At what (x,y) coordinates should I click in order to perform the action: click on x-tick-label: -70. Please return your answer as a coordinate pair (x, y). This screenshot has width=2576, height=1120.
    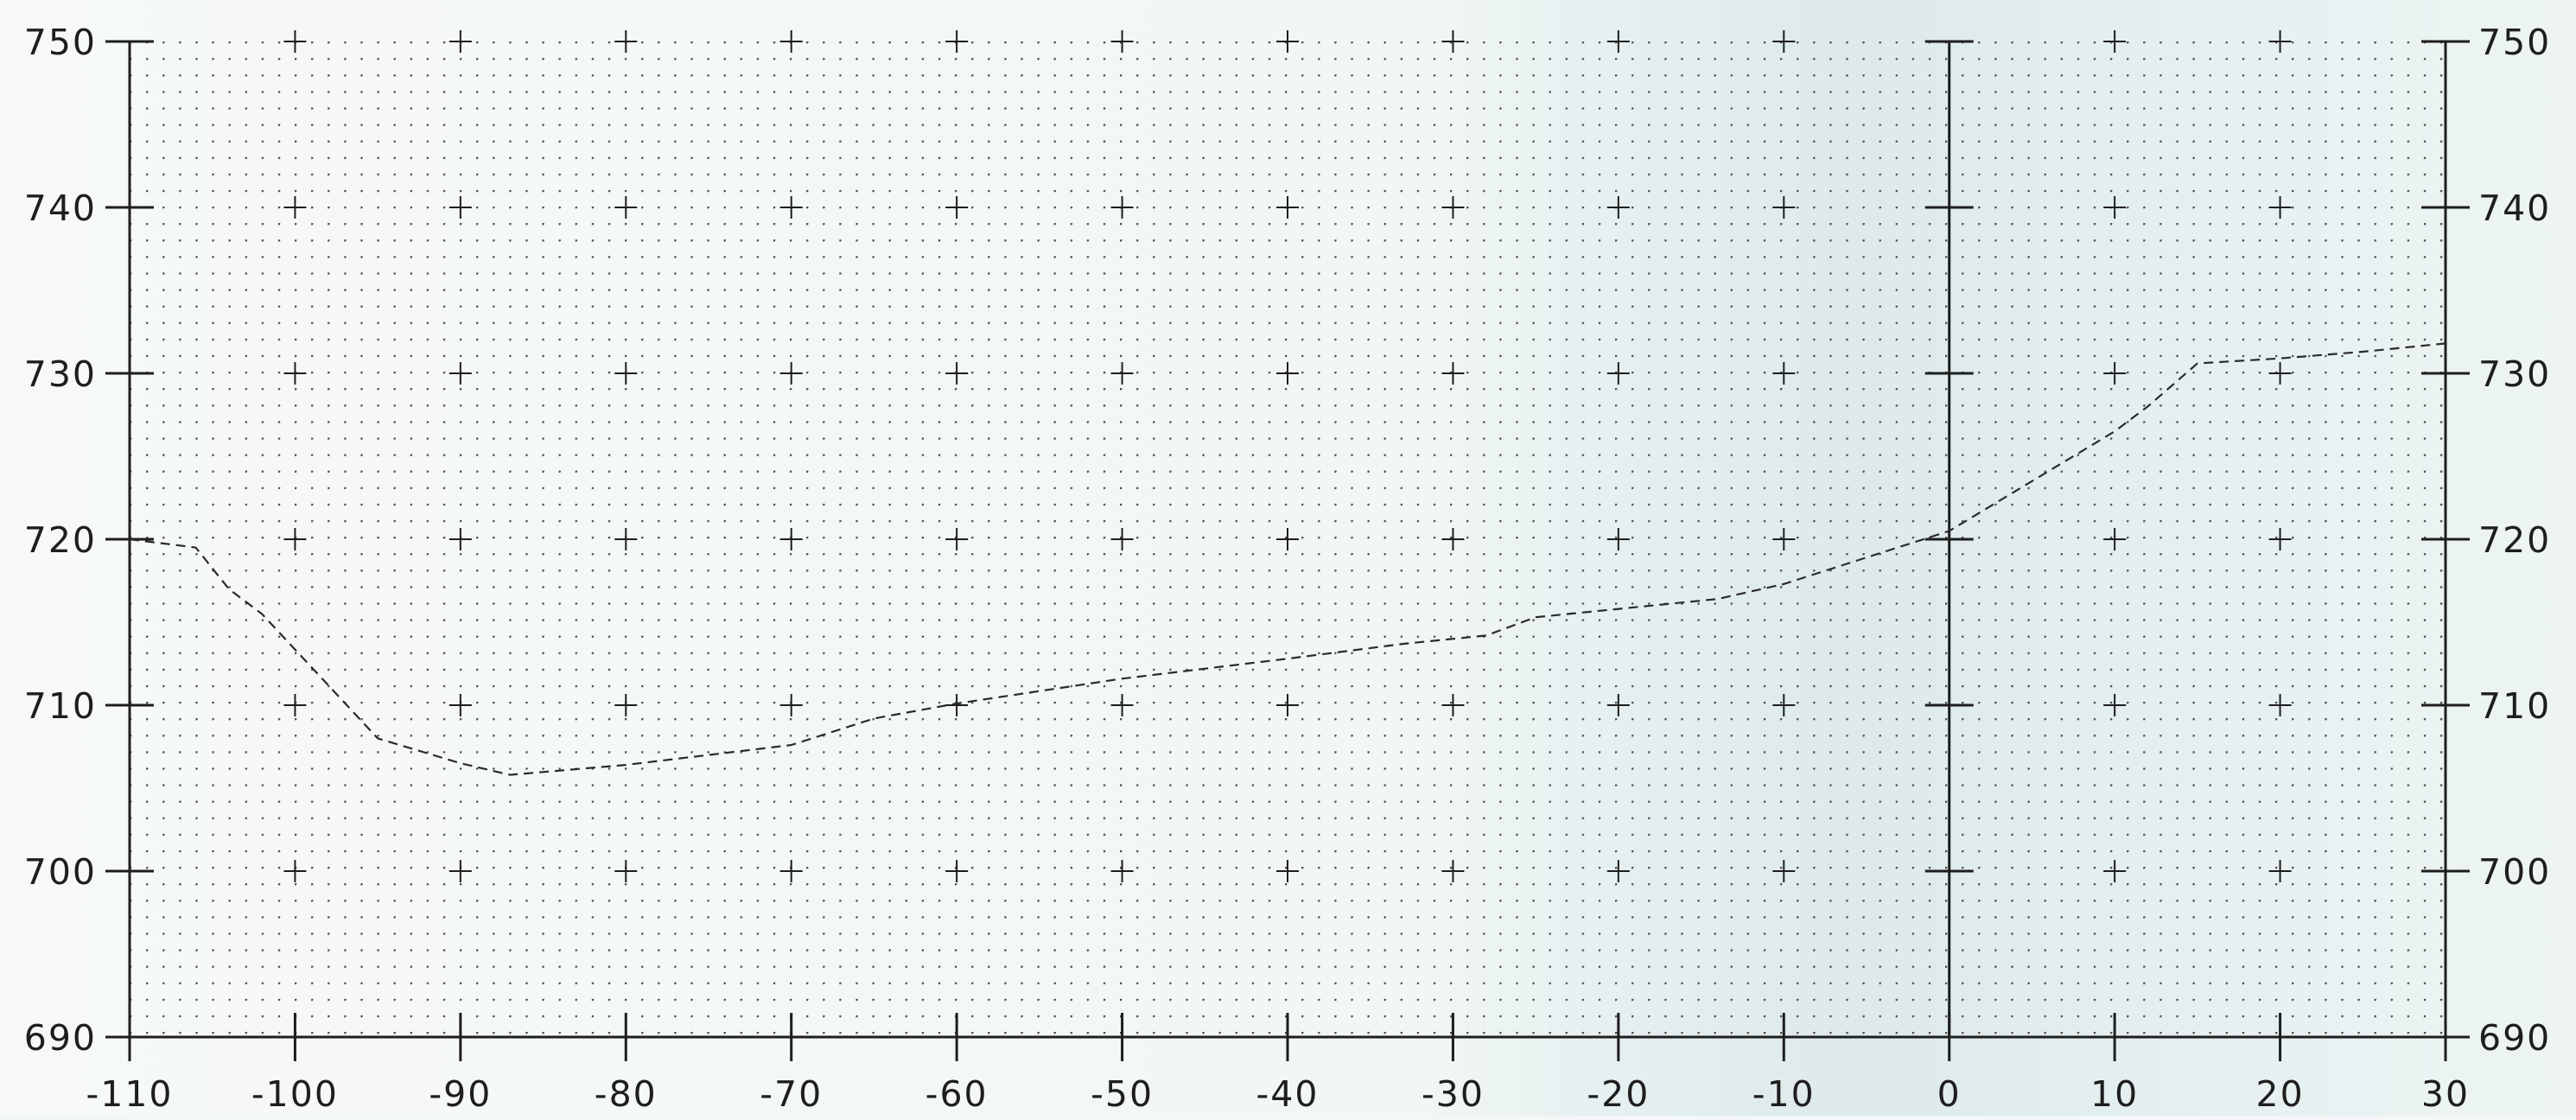
    Looking at the image, I should click on (792, 1094).